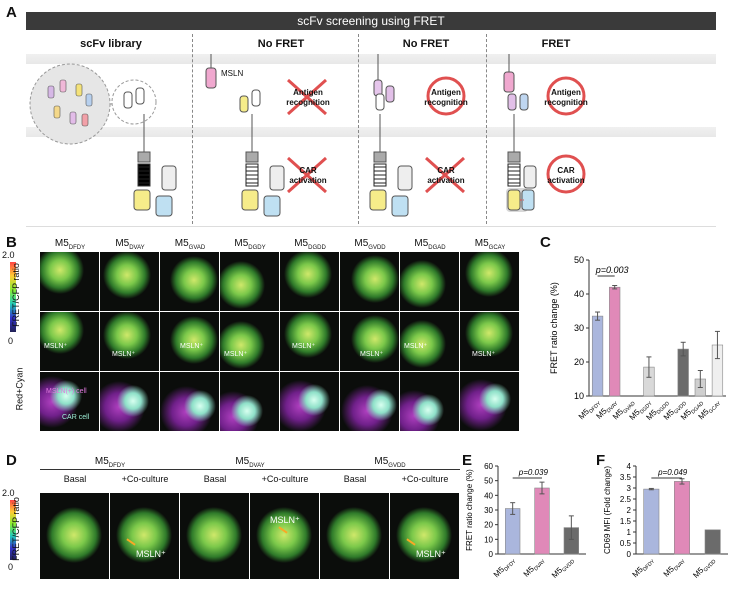 The image size is (738, 592). I want to click on y-axis-label: CD69 MFI (Fold change), so click(607, 510).